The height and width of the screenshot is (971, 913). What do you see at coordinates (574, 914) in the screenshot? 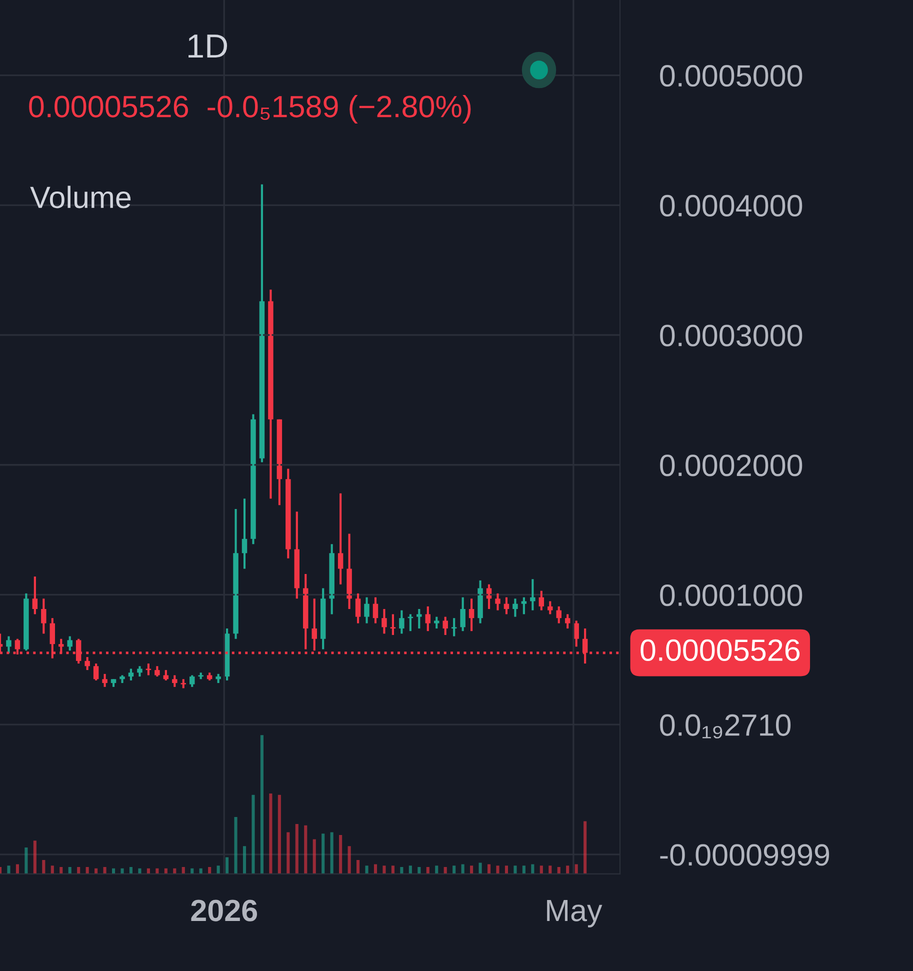
I see `x-tick-label: May` at bounding box center [574, 914].